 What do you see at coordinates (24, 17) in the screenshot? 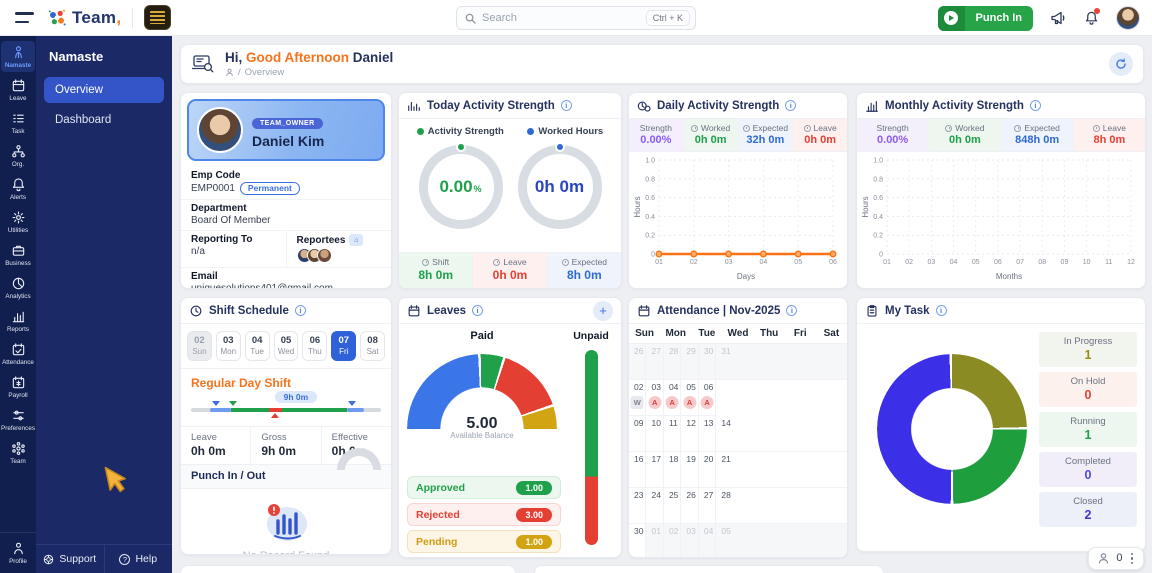
I see `hamburger-menu-icon` at bounding box center [24, 17].